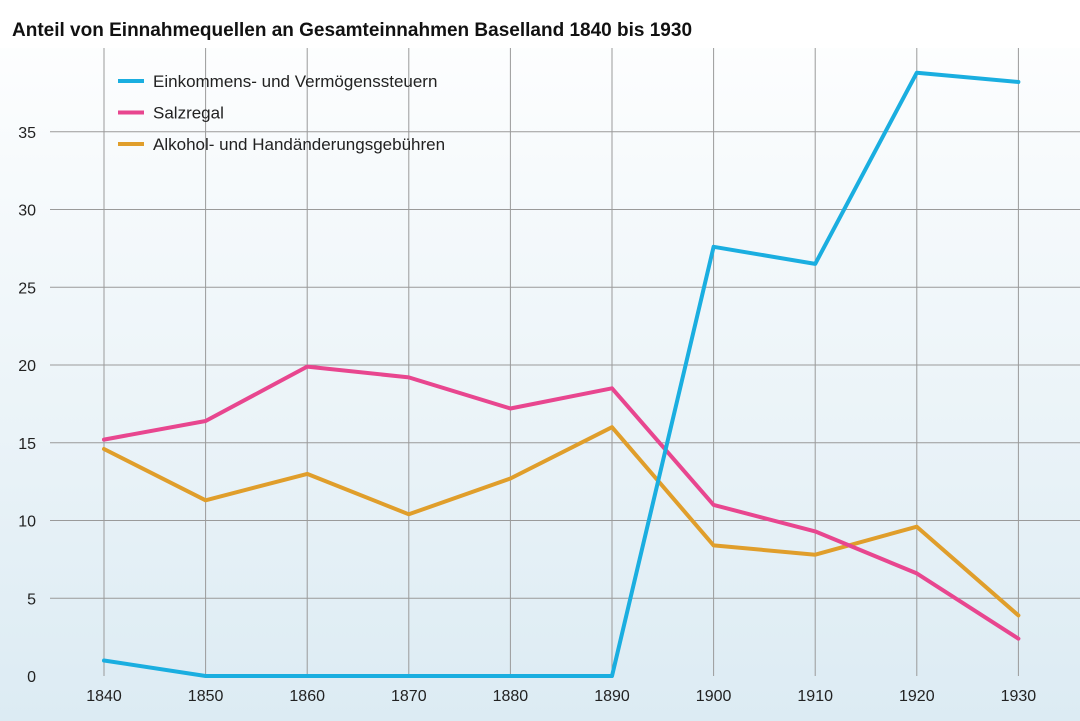 The height and width of the screenshot is (721, 1080). Describe the element at coordinates (714, 696) in the screenshot. I see `x-tick-label: 1900` at that location.